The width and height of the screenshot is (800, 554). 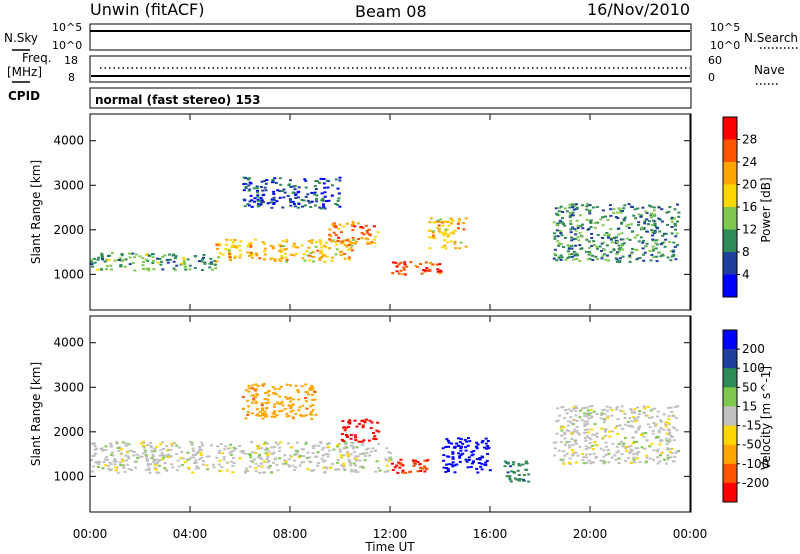 I want to click on colorbar-tick-label: -100, so click(x=755, y=464).